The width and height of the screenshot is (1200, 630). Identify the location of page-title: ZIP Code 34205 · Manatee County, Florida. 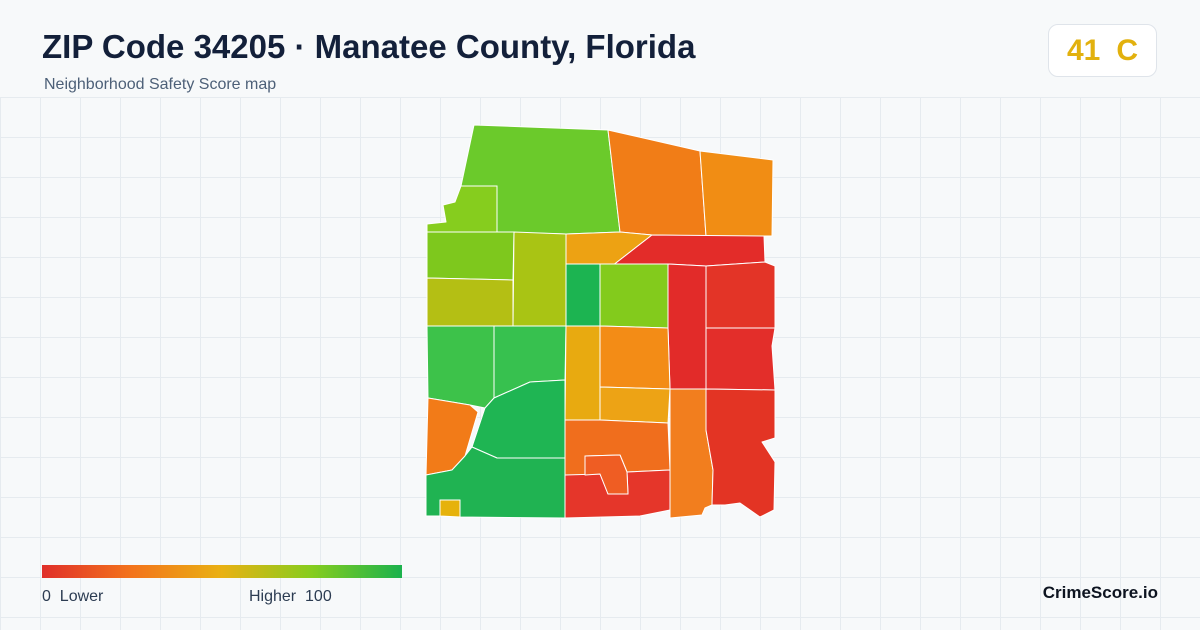
(369, 46).